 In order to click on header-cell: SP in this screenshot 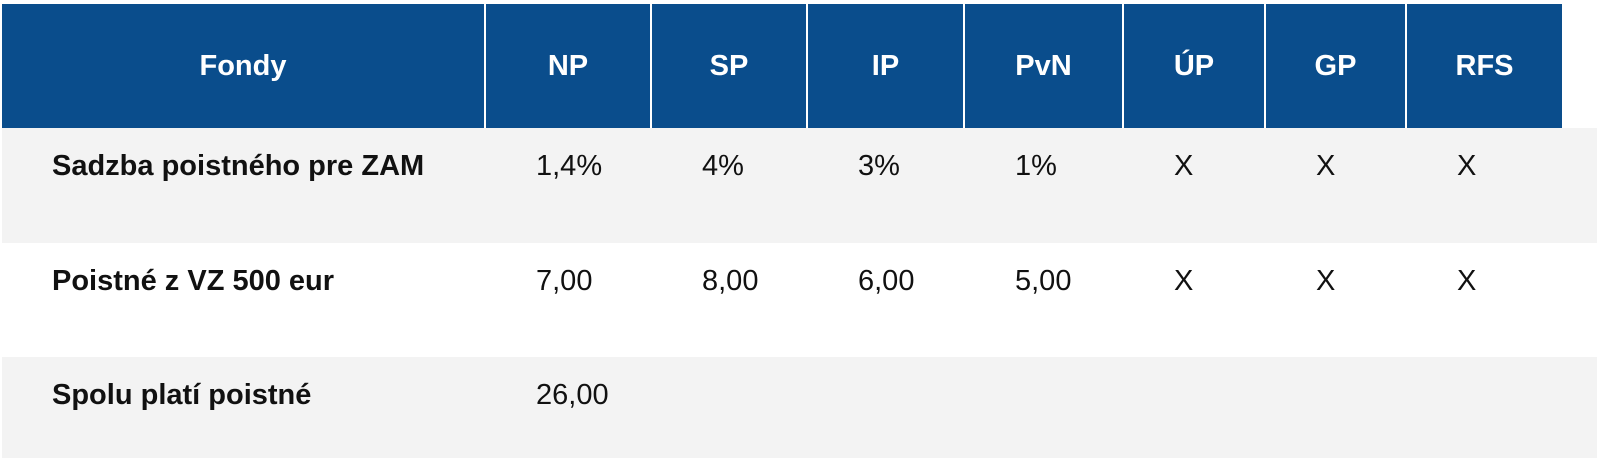, I will do `click(729, 66)`.